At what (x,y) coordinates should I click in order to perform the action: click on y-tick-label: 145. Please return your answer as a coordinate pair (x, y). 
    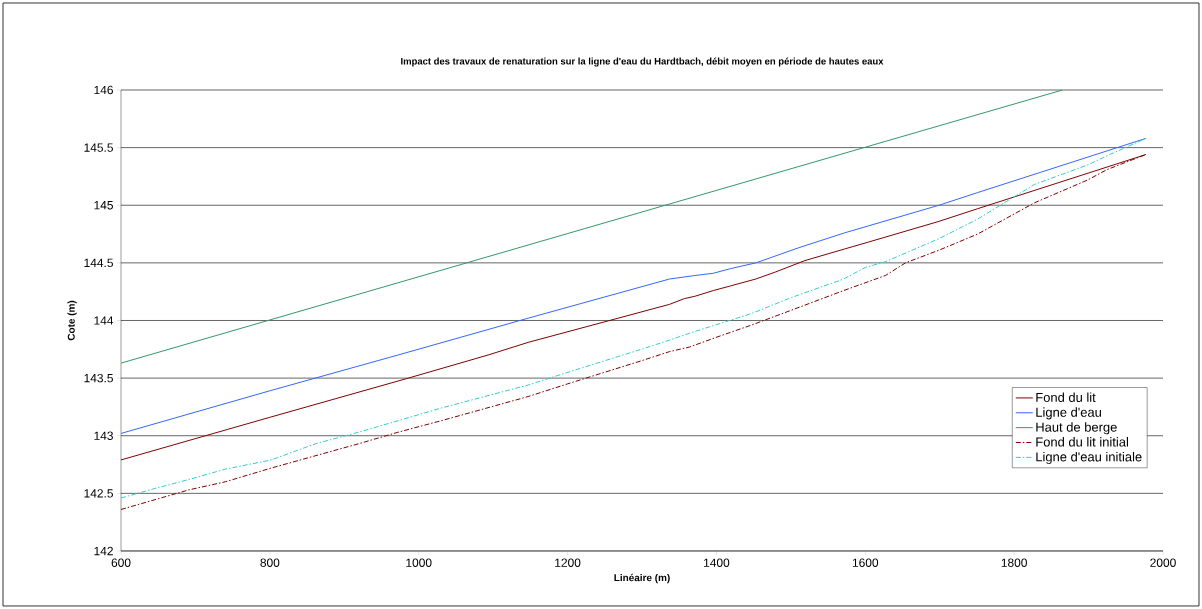
    Looking at the image, I should click on (103, 205).